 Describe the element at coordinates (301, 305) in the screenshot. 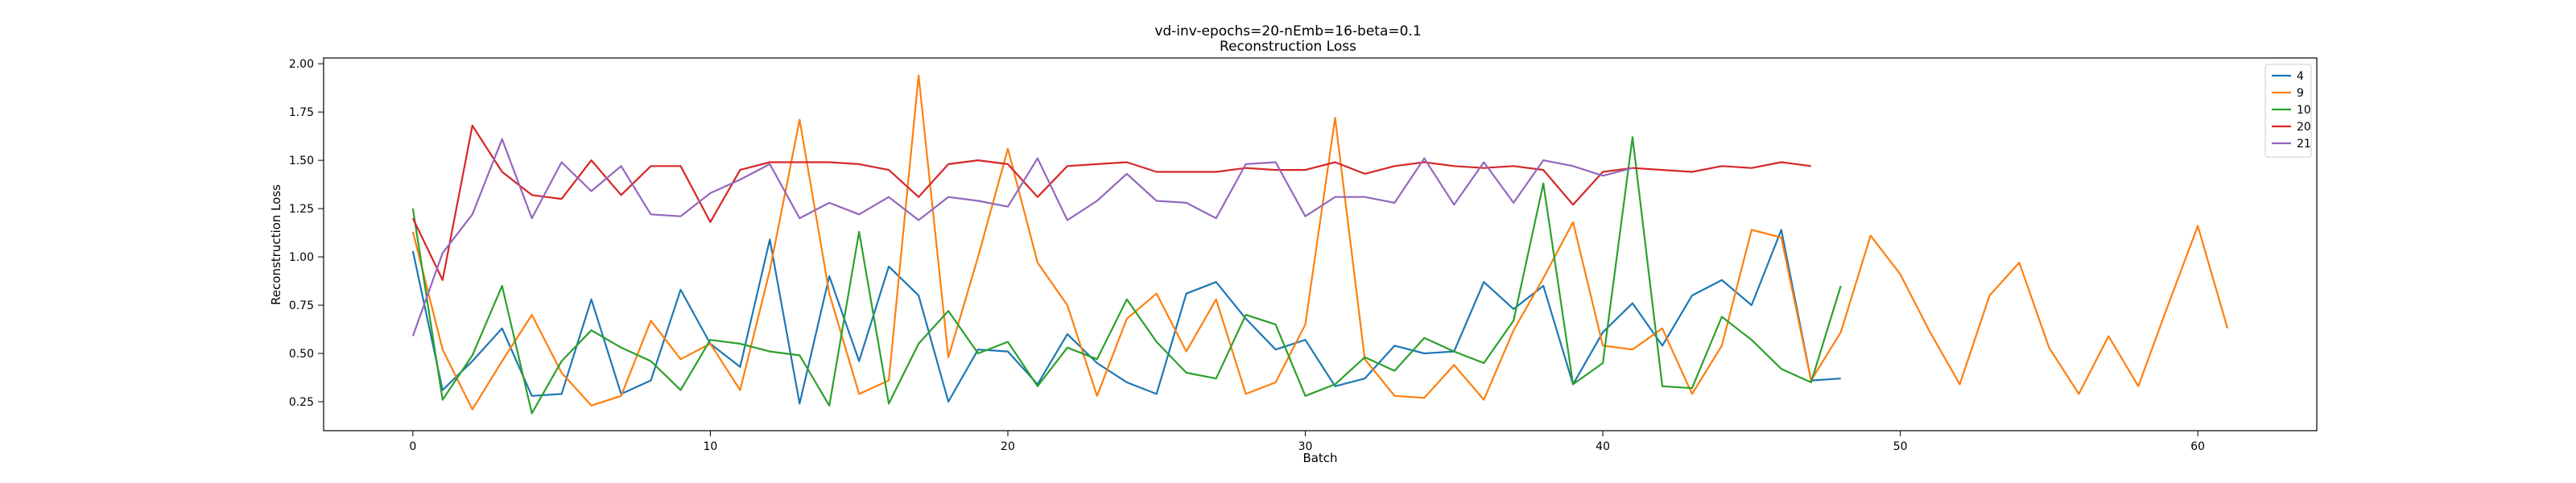

I see `y-tick-label: 0.75` at that location.